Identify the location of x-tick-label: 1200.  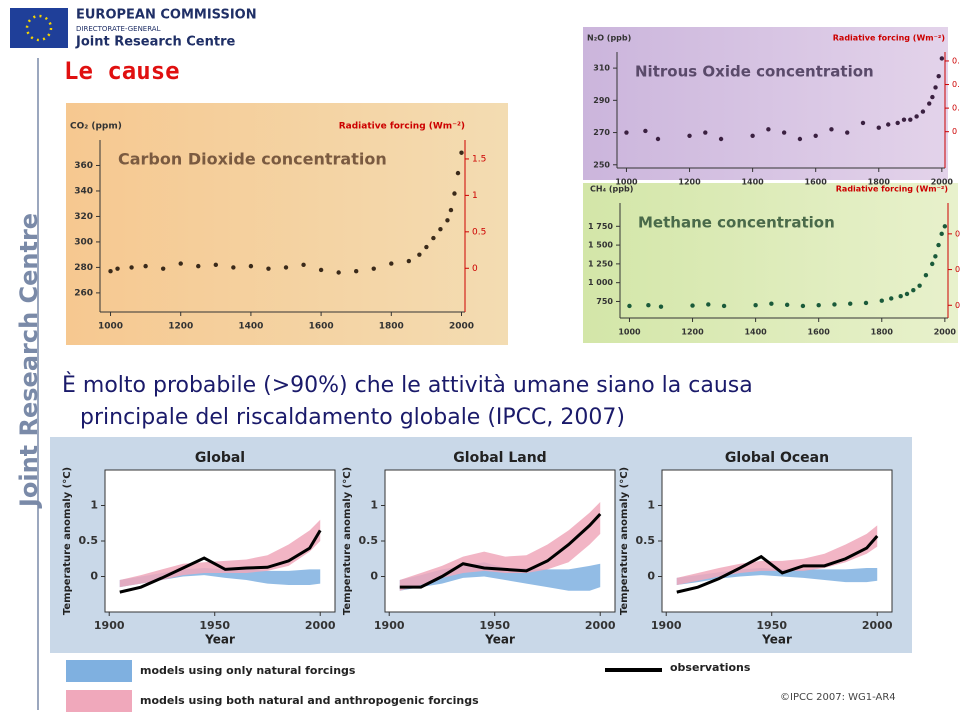
(180, 327).